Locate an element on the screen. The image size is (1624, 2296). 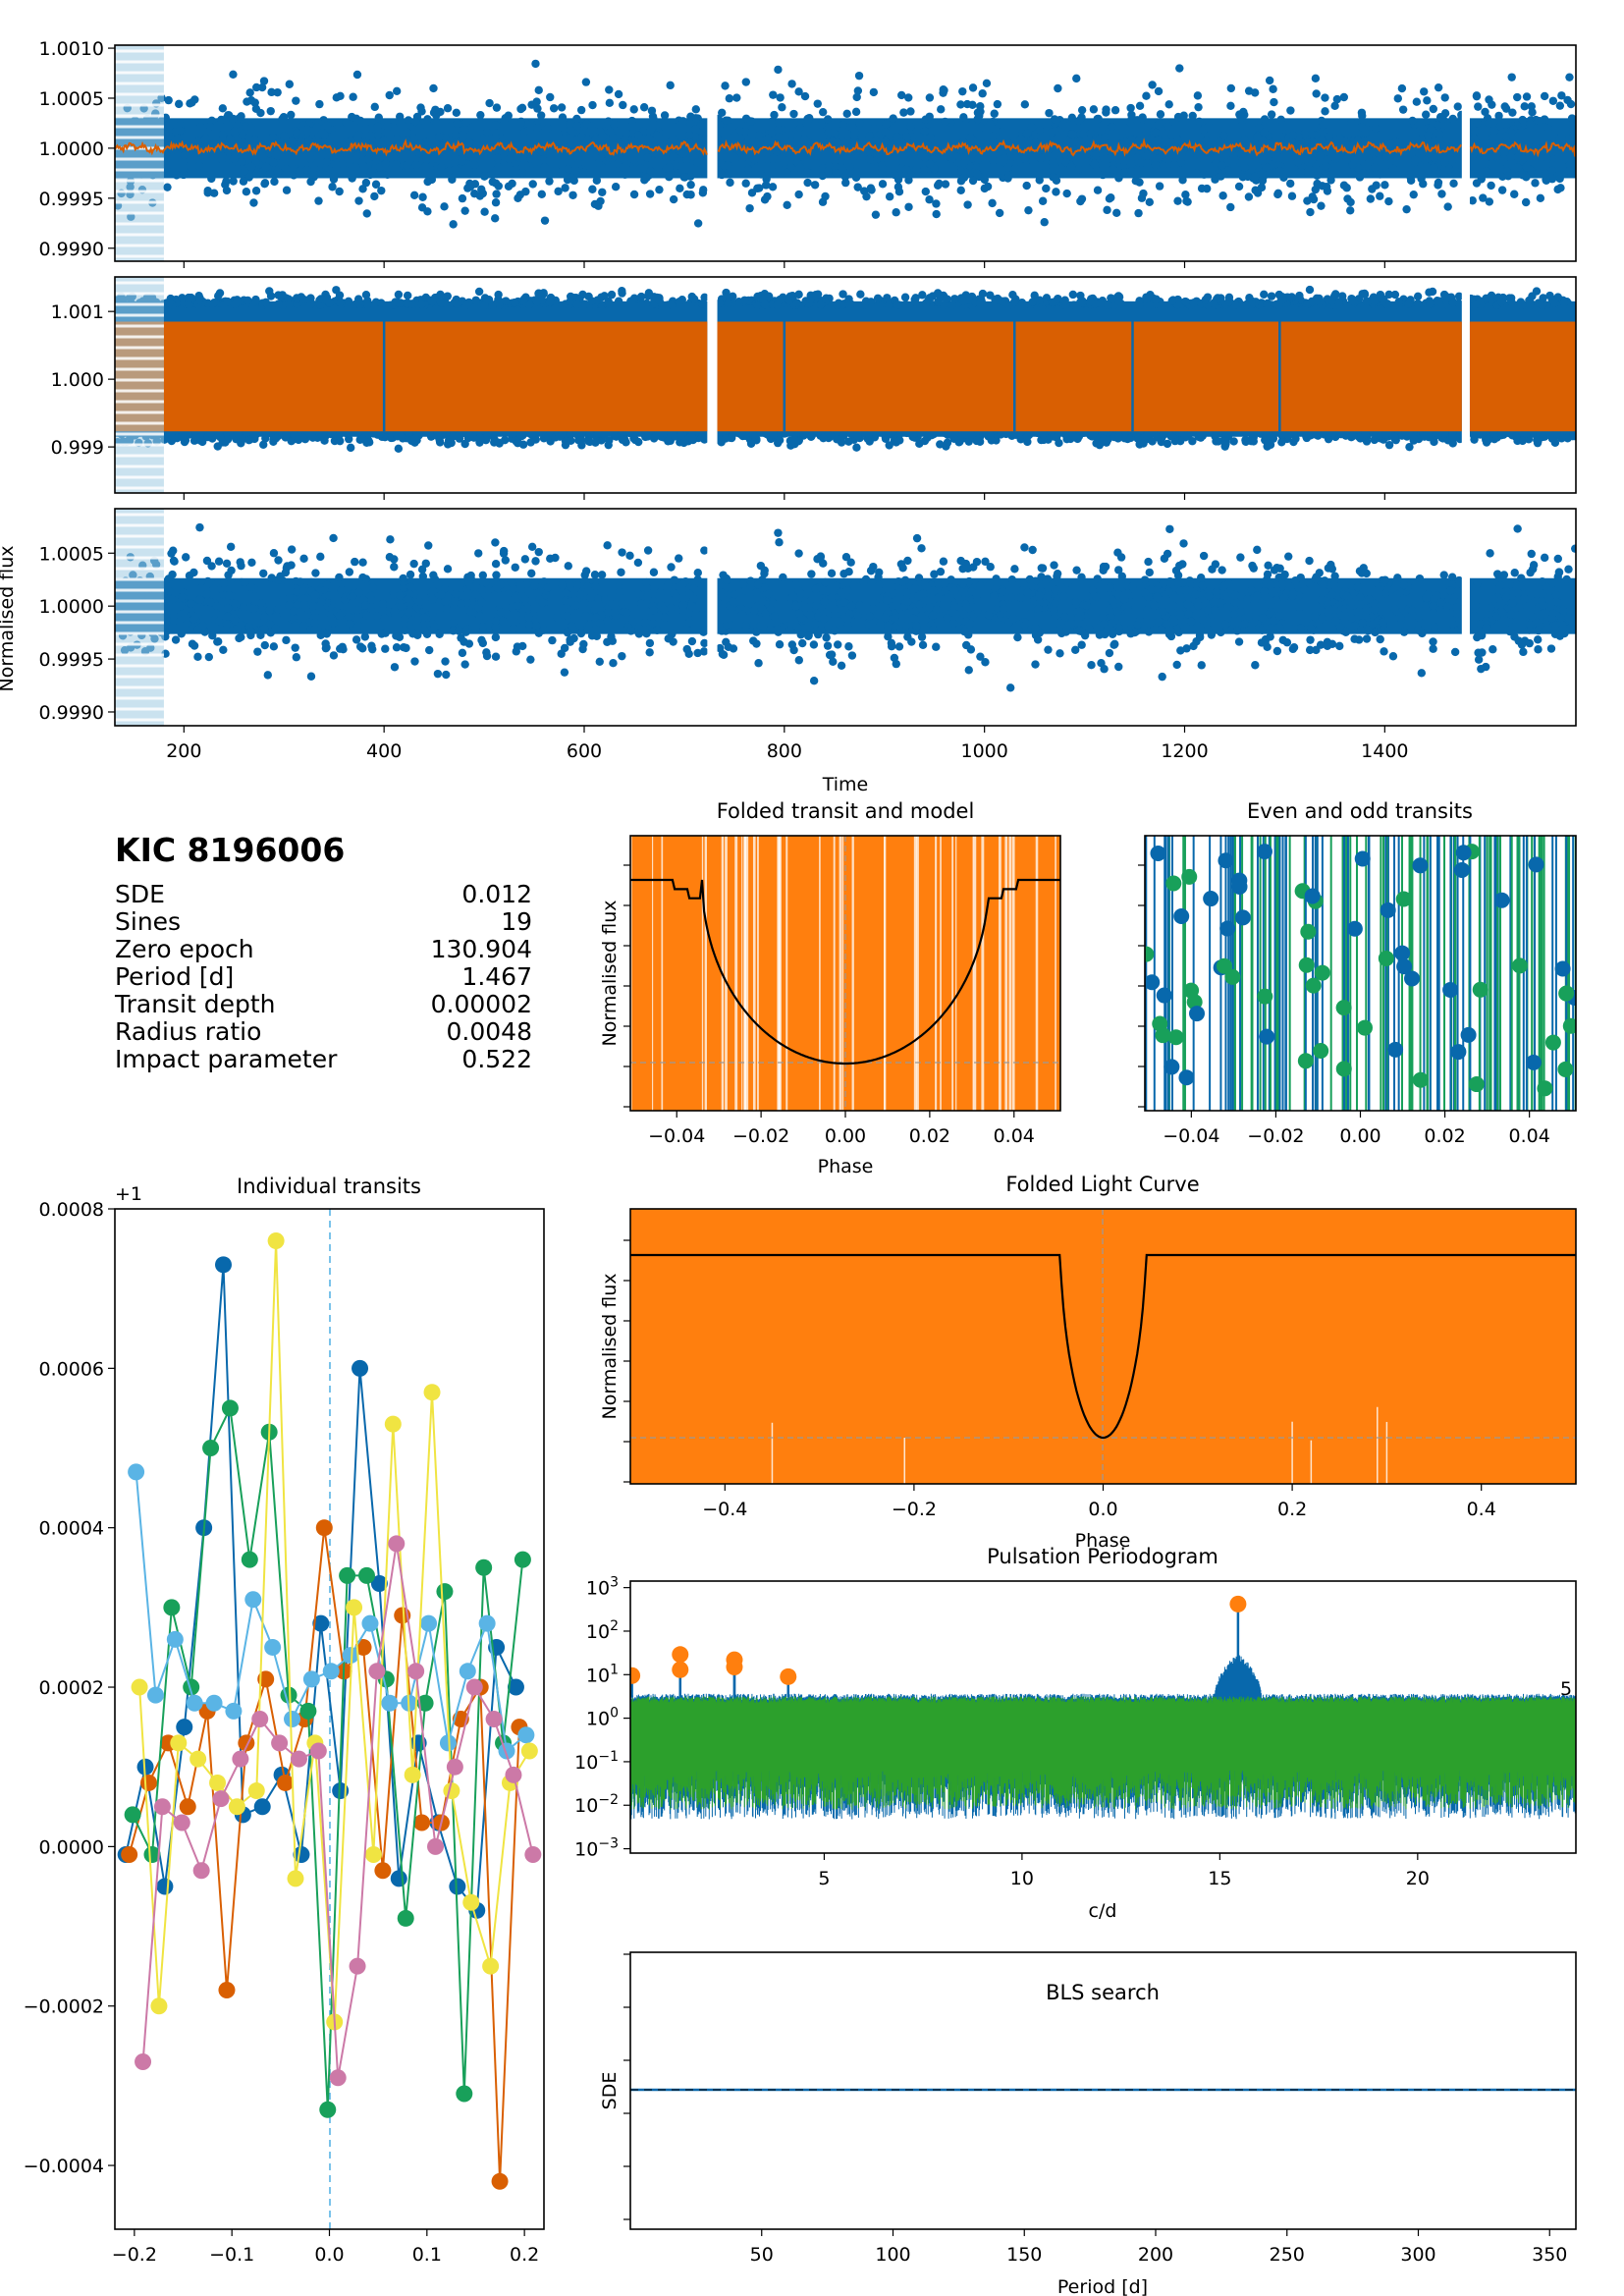
masked-region is located at coordinates (139, 385).